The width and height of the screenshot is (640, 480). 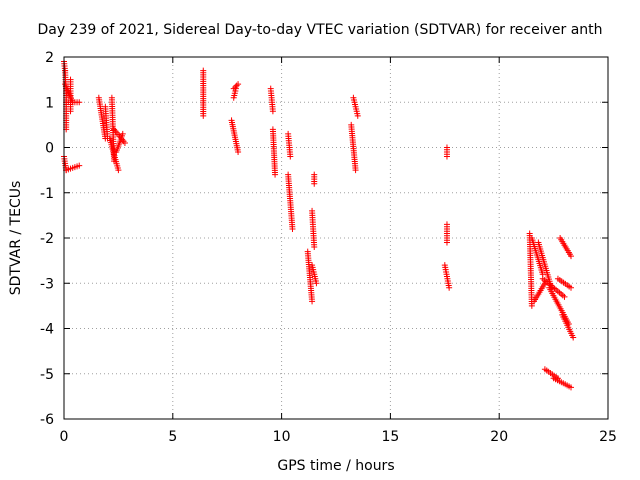 I want to click on y-tick-label: -2, so click(x=47, y=239).